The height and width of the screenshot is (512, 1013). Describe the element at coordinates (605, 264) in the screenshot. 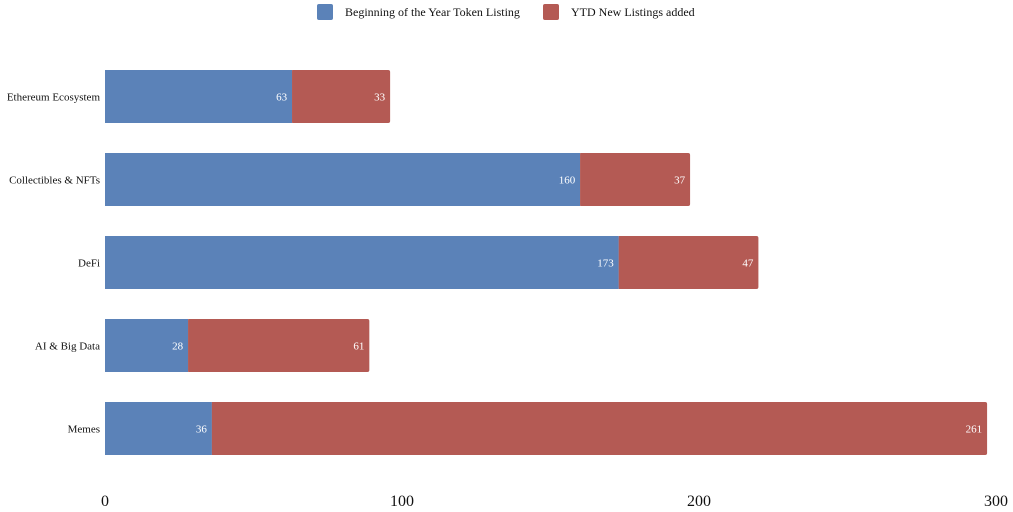

I see `value-label-defi-series-1: 173` at that location.